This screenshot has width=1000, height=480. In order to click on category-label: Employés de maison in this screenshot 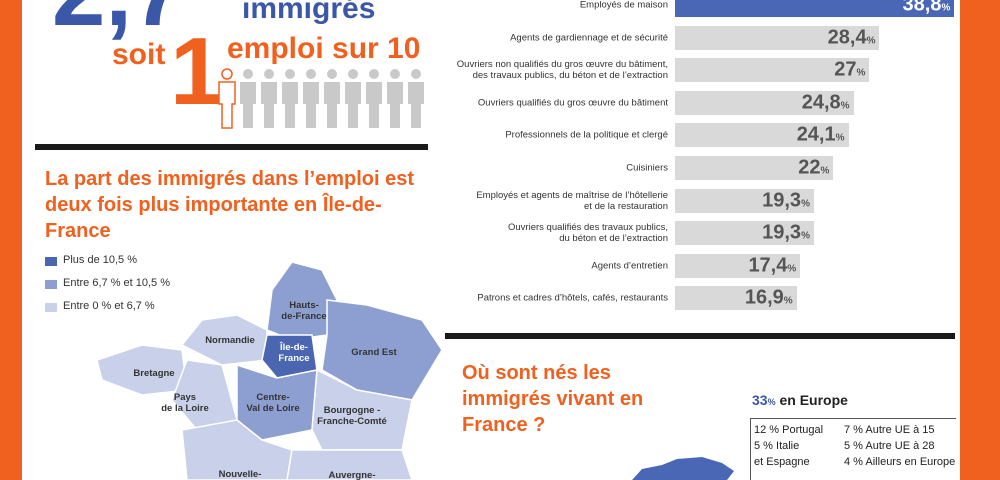, I will do `click(623, 5)`.